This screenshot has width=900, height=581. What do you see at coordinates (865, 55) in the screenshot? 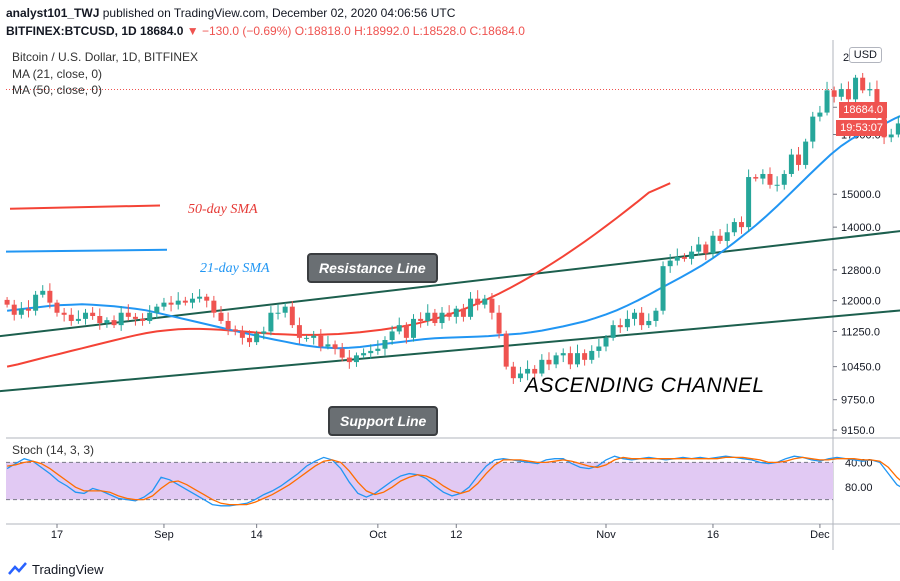
I see `currency-unit-button: USD` at bounding box center [865, 55].